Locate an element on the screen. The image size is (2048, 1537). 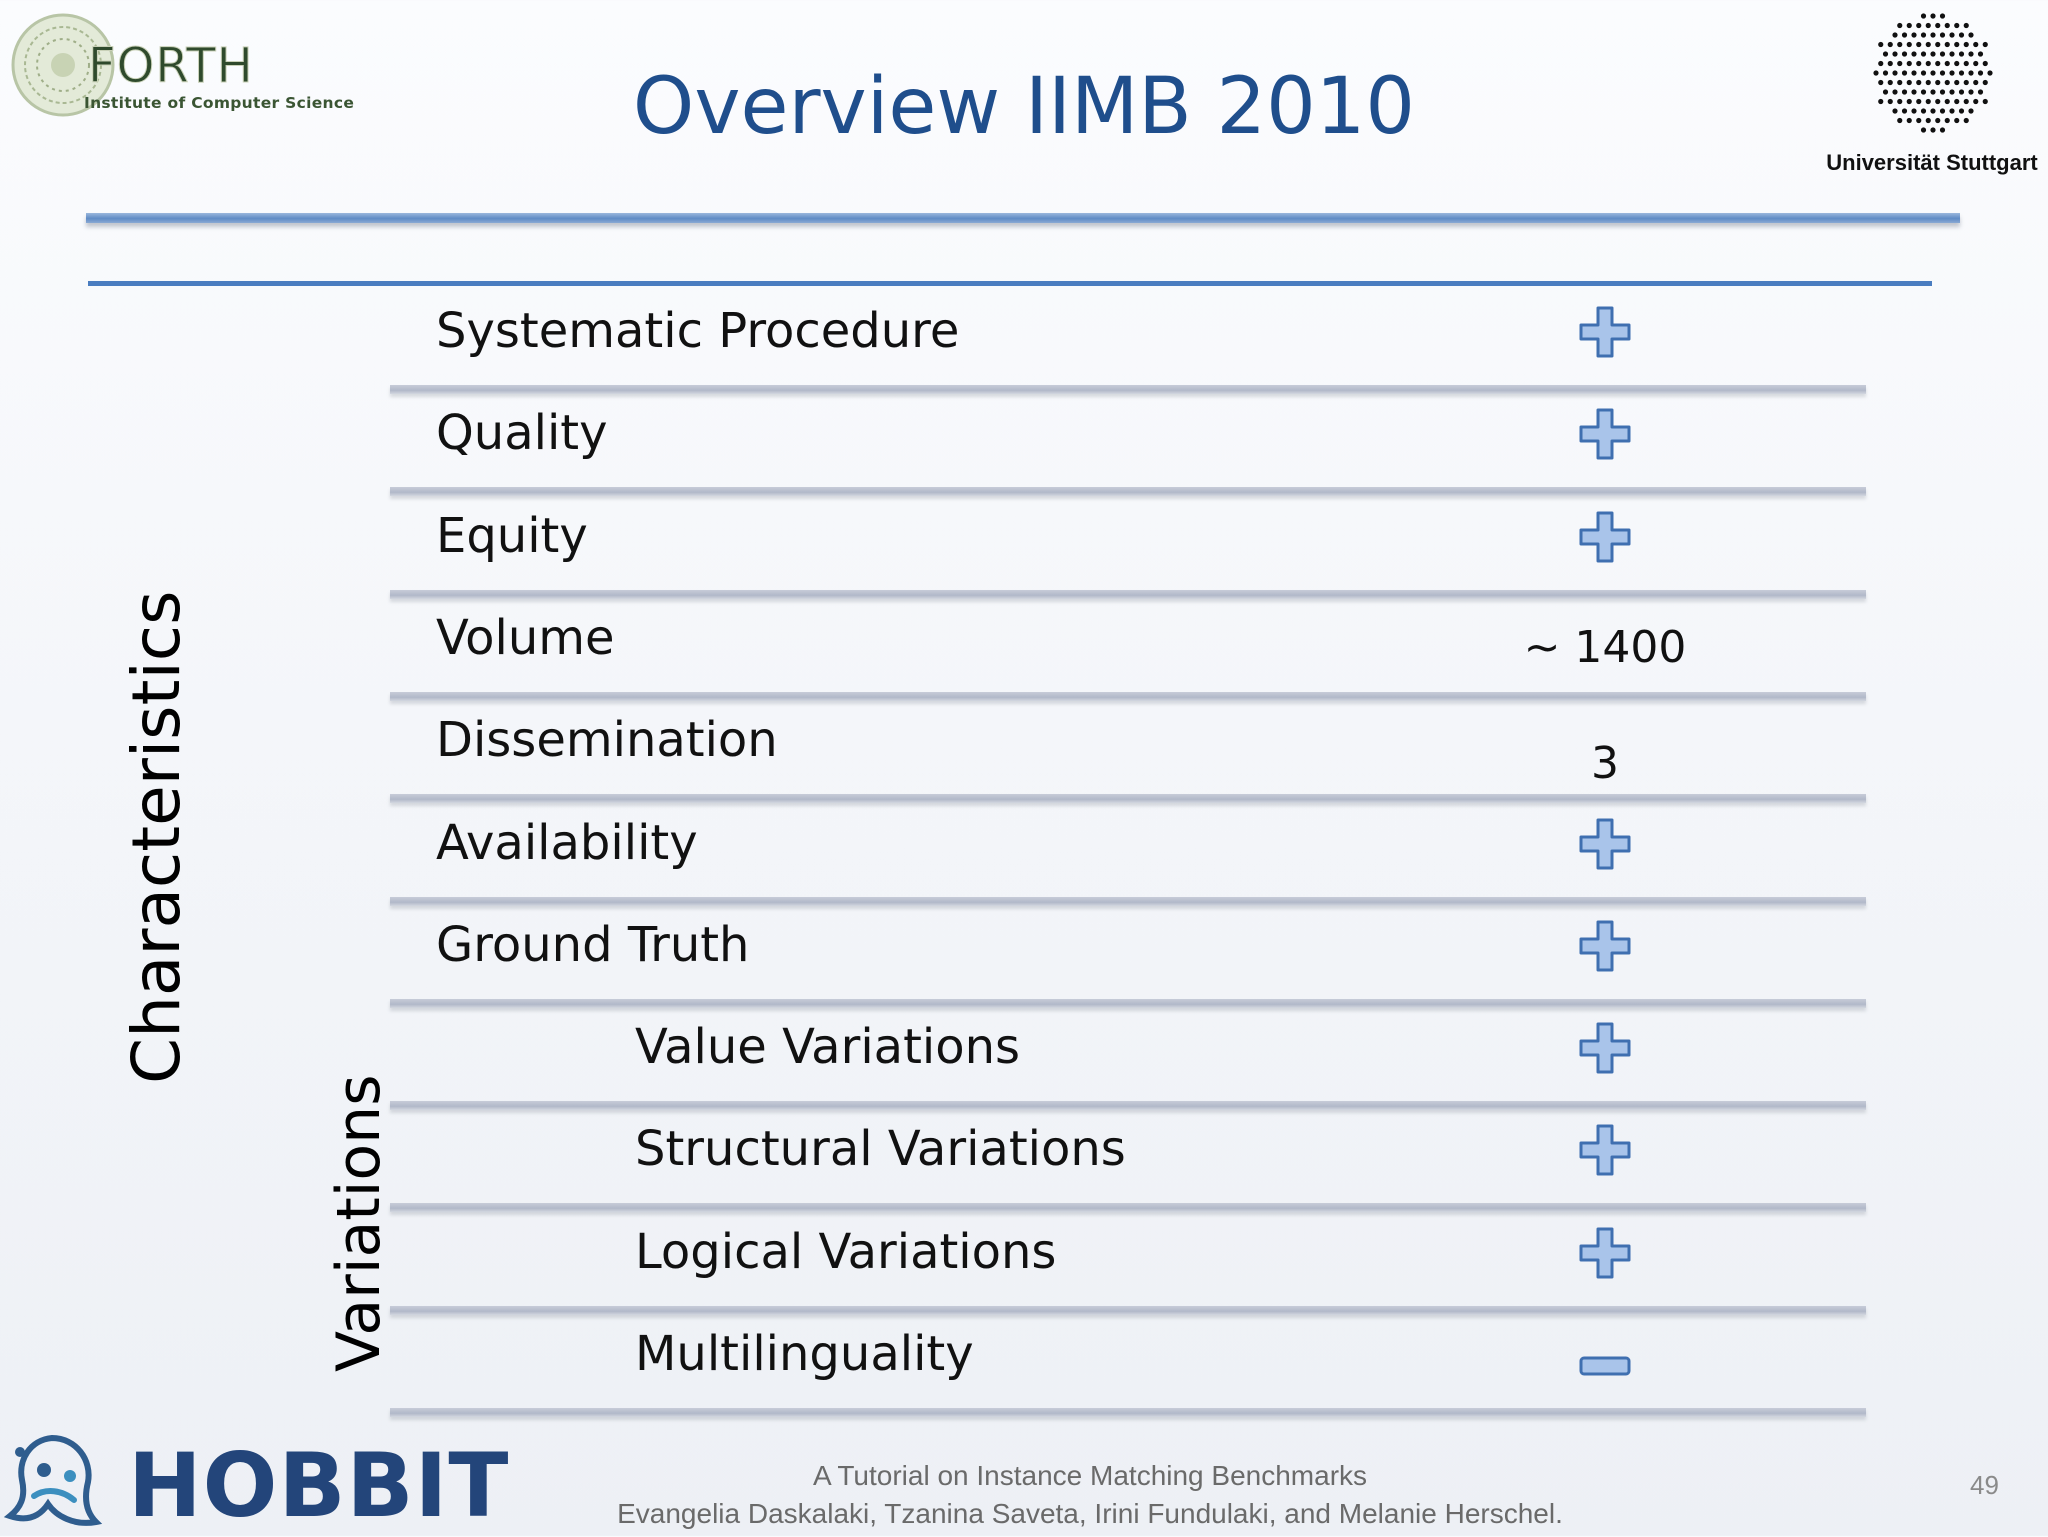
row-label: Ground Truth is located at coordinates (593, 945).